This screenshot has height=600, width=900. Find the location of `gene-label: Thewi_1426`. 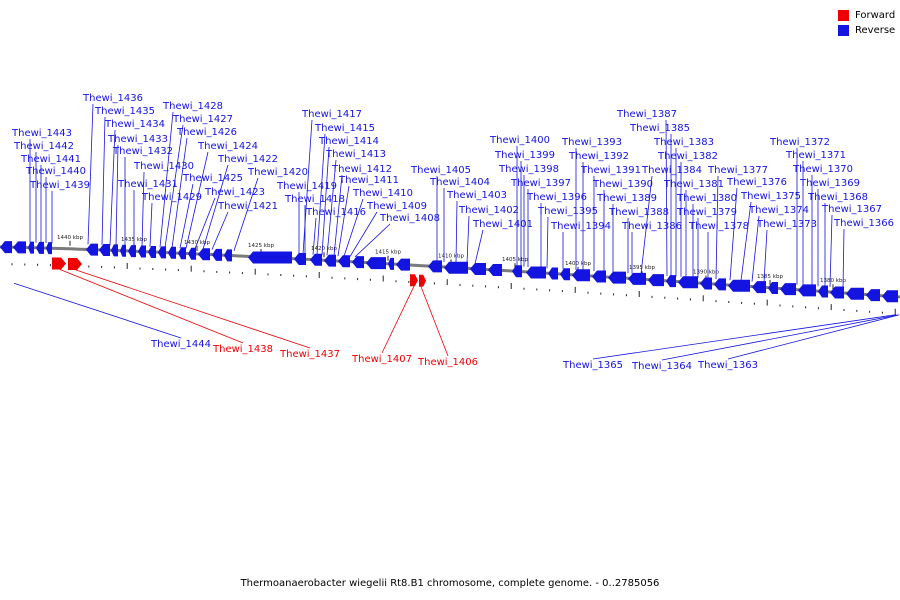

gene-label: Thewi_1426 is located at coordinates (206, 132).